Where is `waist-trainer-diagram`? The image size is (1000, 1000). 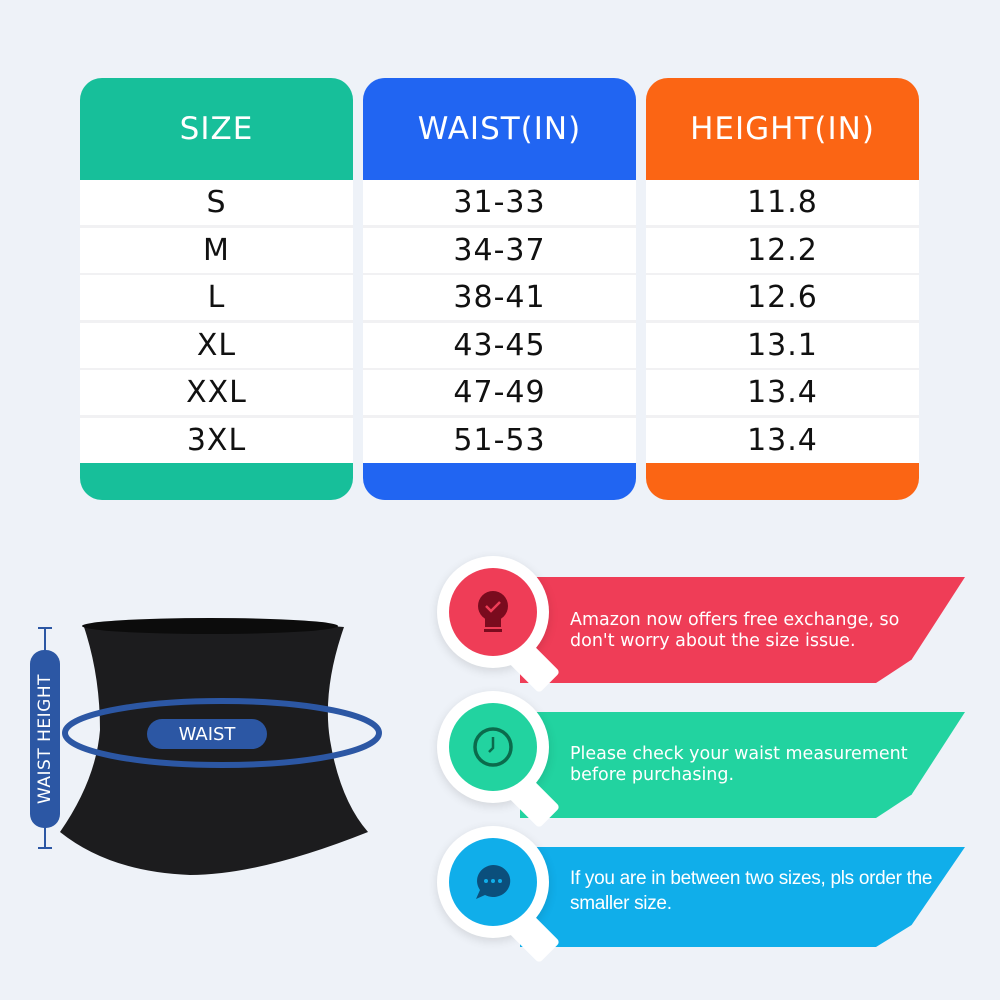 waist-trainer-diagram is located at coordinates (206, 746).